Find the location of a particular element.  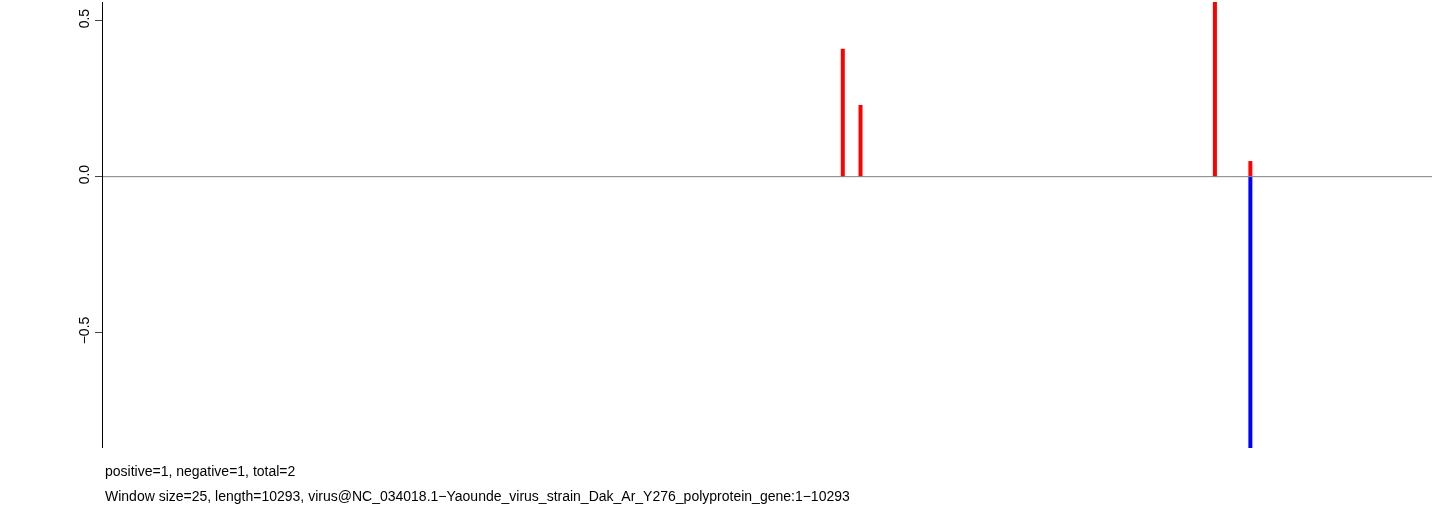

text: positive=1, negative=1, total=2 is located at coordinates (200, 471).